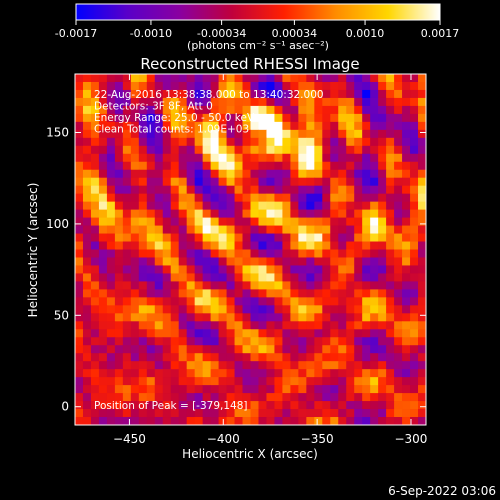 The height and width of the screenshot is (500, 500). I want to click on colorbar-tick-label: -0.0010, so click(151, 33).